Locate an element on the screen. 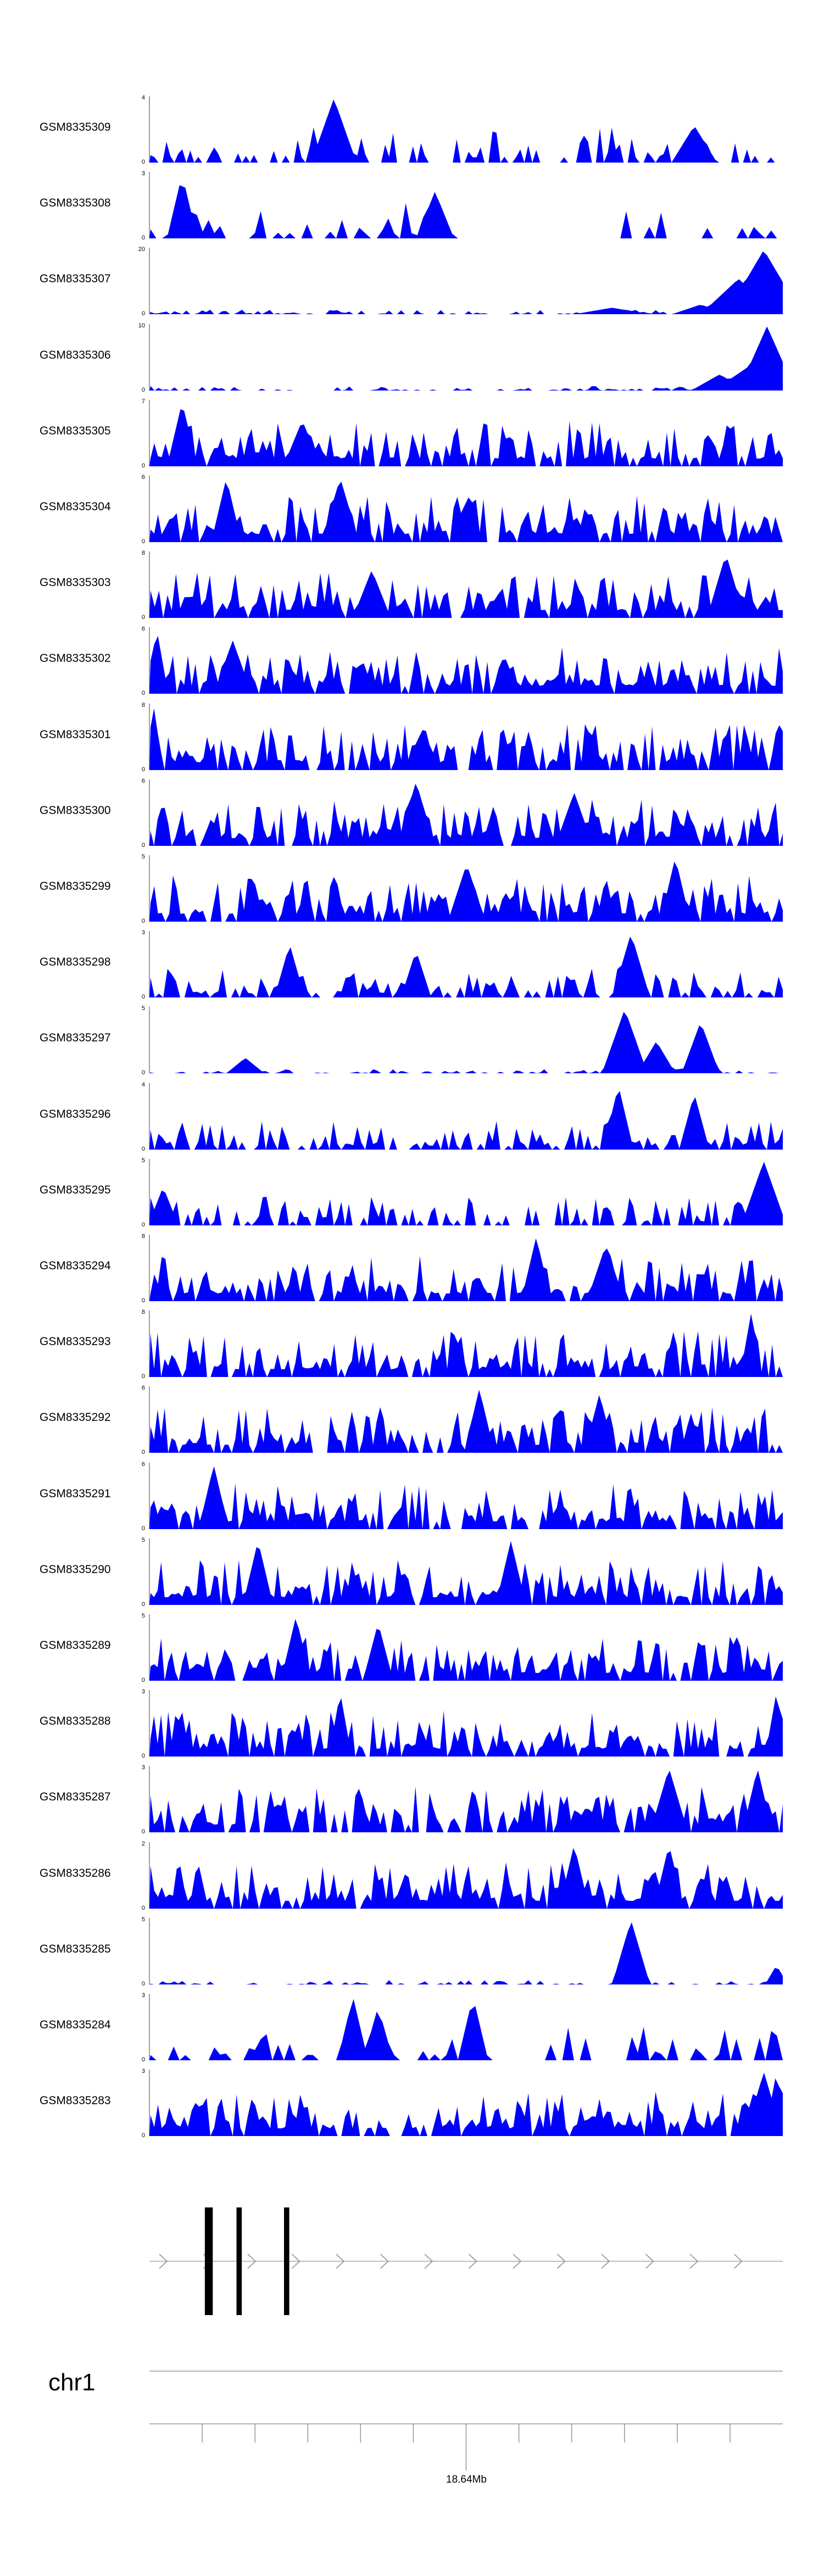  track-label: GSM8335288 is located at coordinates (76, 1721).